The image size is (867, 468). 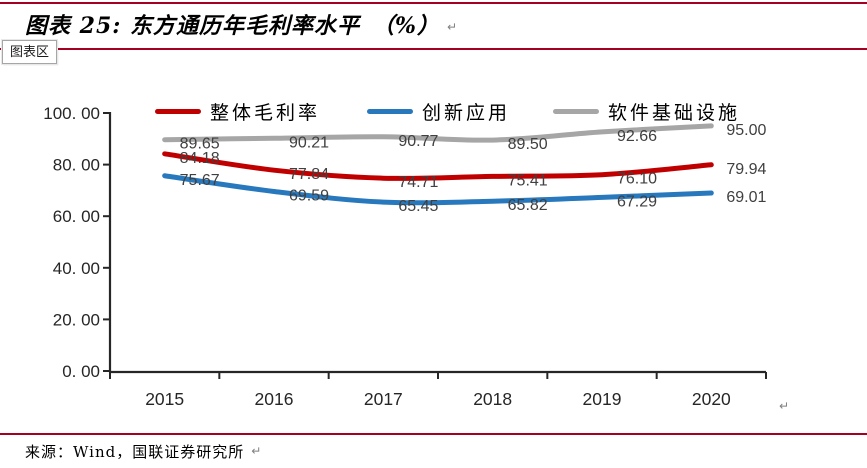 What do you see at coordinates (528, 205) in the screenshot?
I see `data-label-s1-p3: 65.82` at bounding box center [528, 205].